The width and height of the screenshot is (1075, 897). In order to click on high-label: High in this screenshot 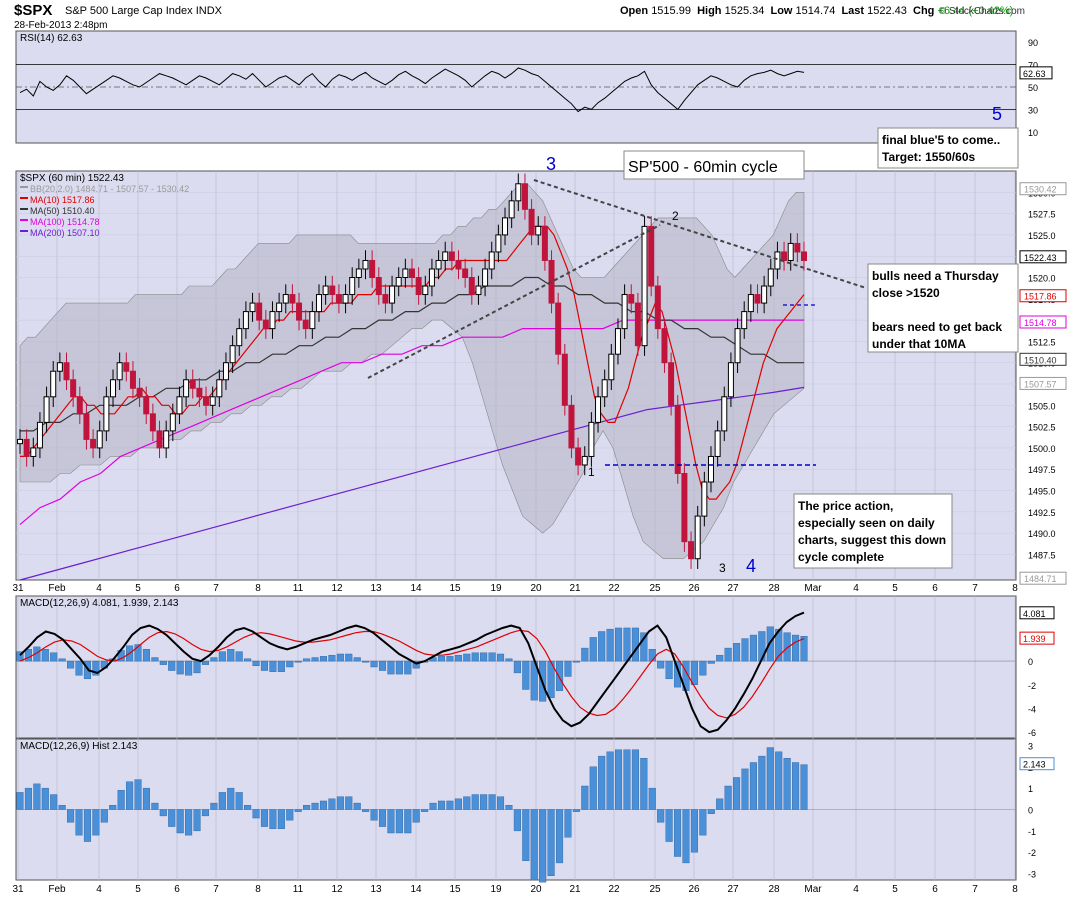, I will do `click(709, 11)`.